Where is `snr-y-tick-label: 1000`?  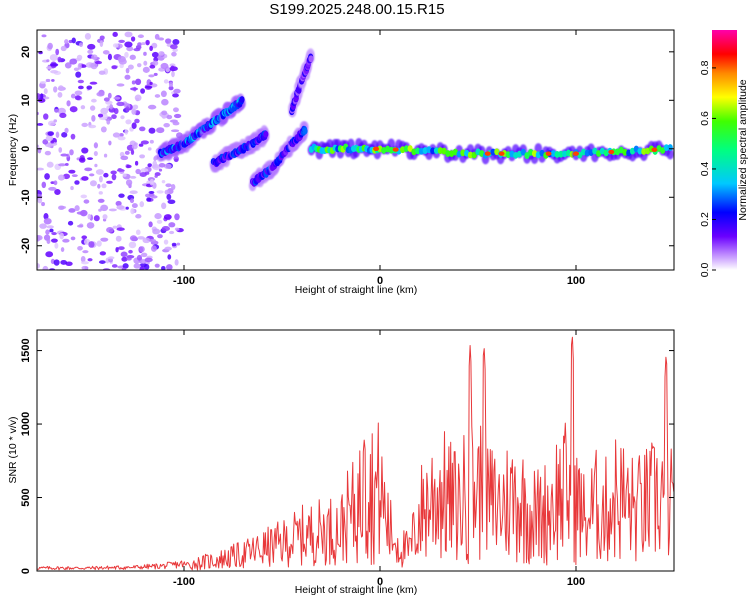
snr-y-tick-label: 1000 is located at coordinates (26, 424).